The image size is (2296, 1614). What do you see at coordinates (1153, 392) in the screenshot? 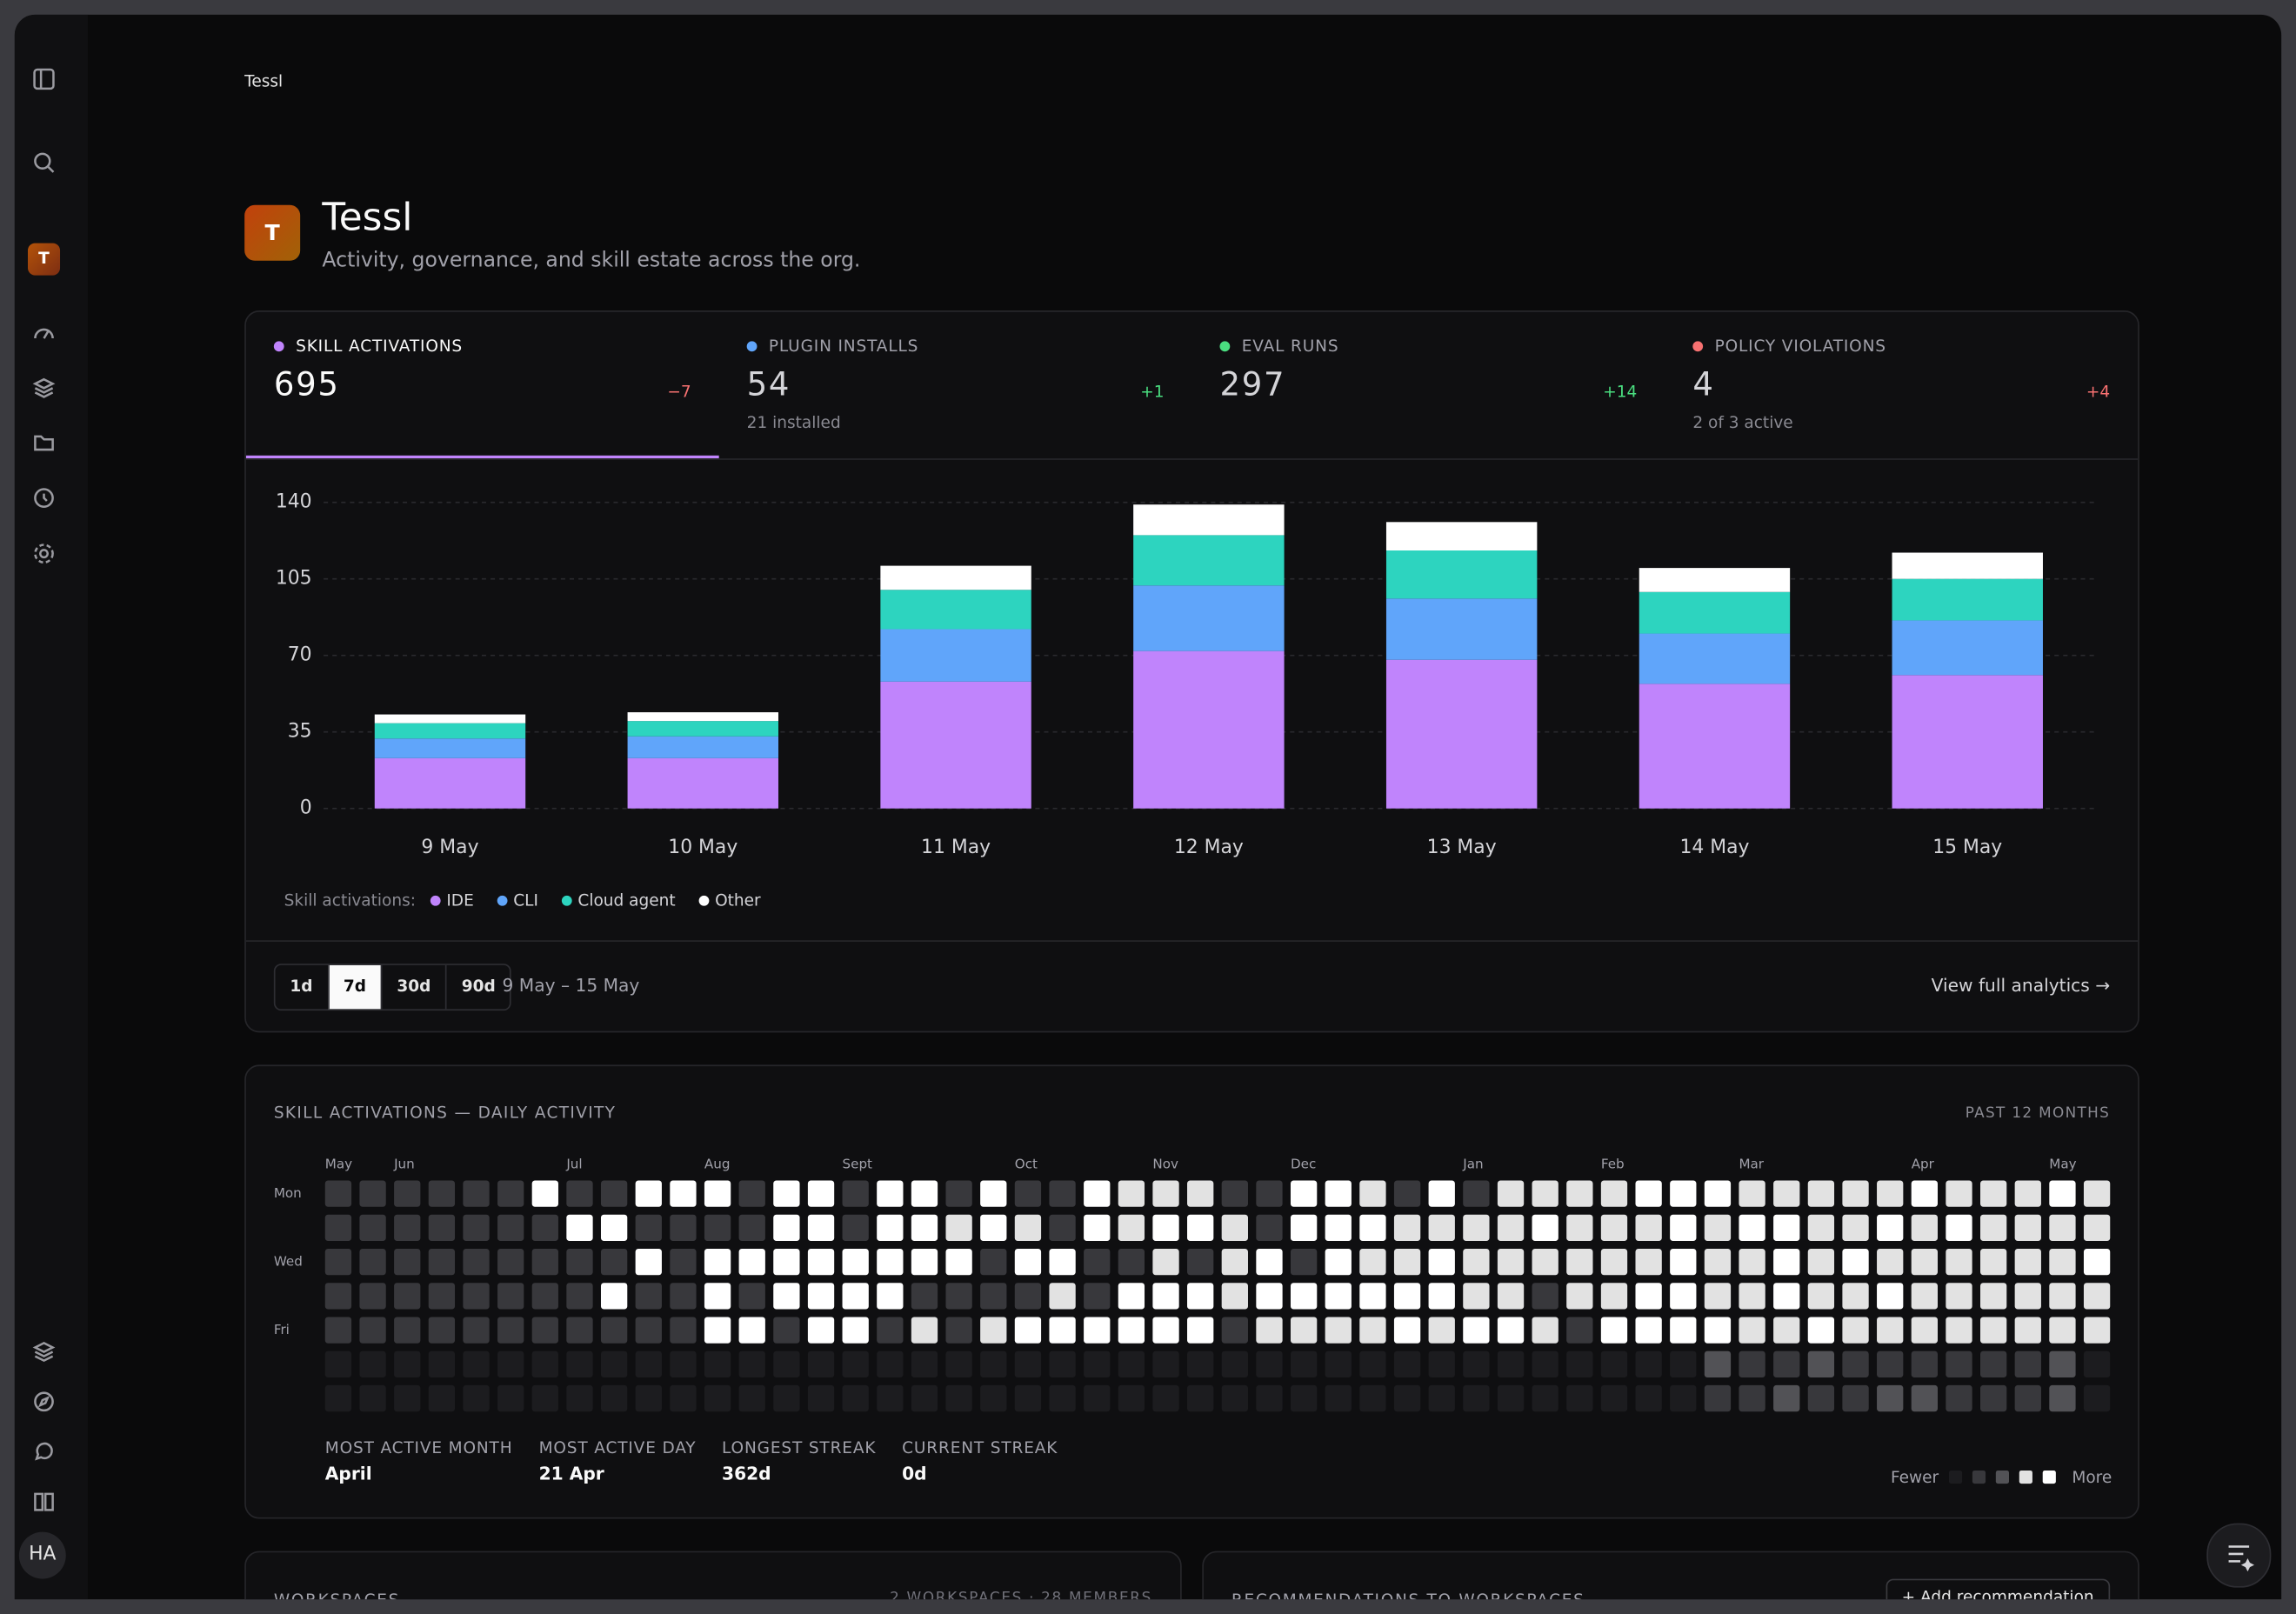
I see `kpi-delta: +1` at bounding box center [1153, 392].